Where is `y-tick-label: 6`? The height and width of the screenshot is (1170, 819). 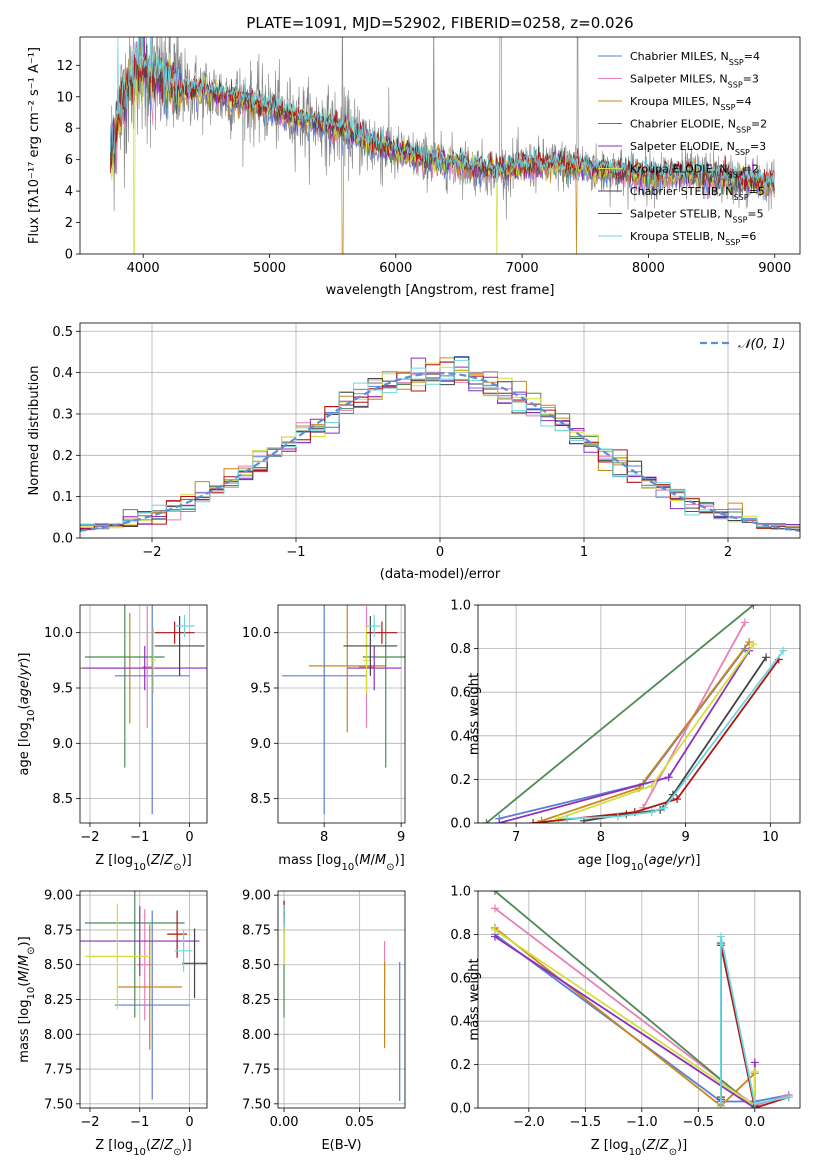 y-tick-label: 6 is located at coordinates (69, 160).